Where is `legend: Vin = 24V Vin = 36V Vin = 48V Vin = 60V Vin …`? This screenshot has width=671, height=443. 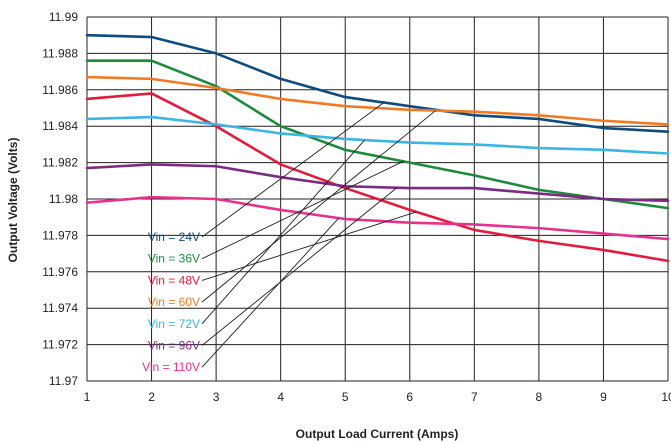 legend: Vin = 24V Vin = 36V Vin = 48V Vin = 60V Vin … is located at coordinates (171, 302).